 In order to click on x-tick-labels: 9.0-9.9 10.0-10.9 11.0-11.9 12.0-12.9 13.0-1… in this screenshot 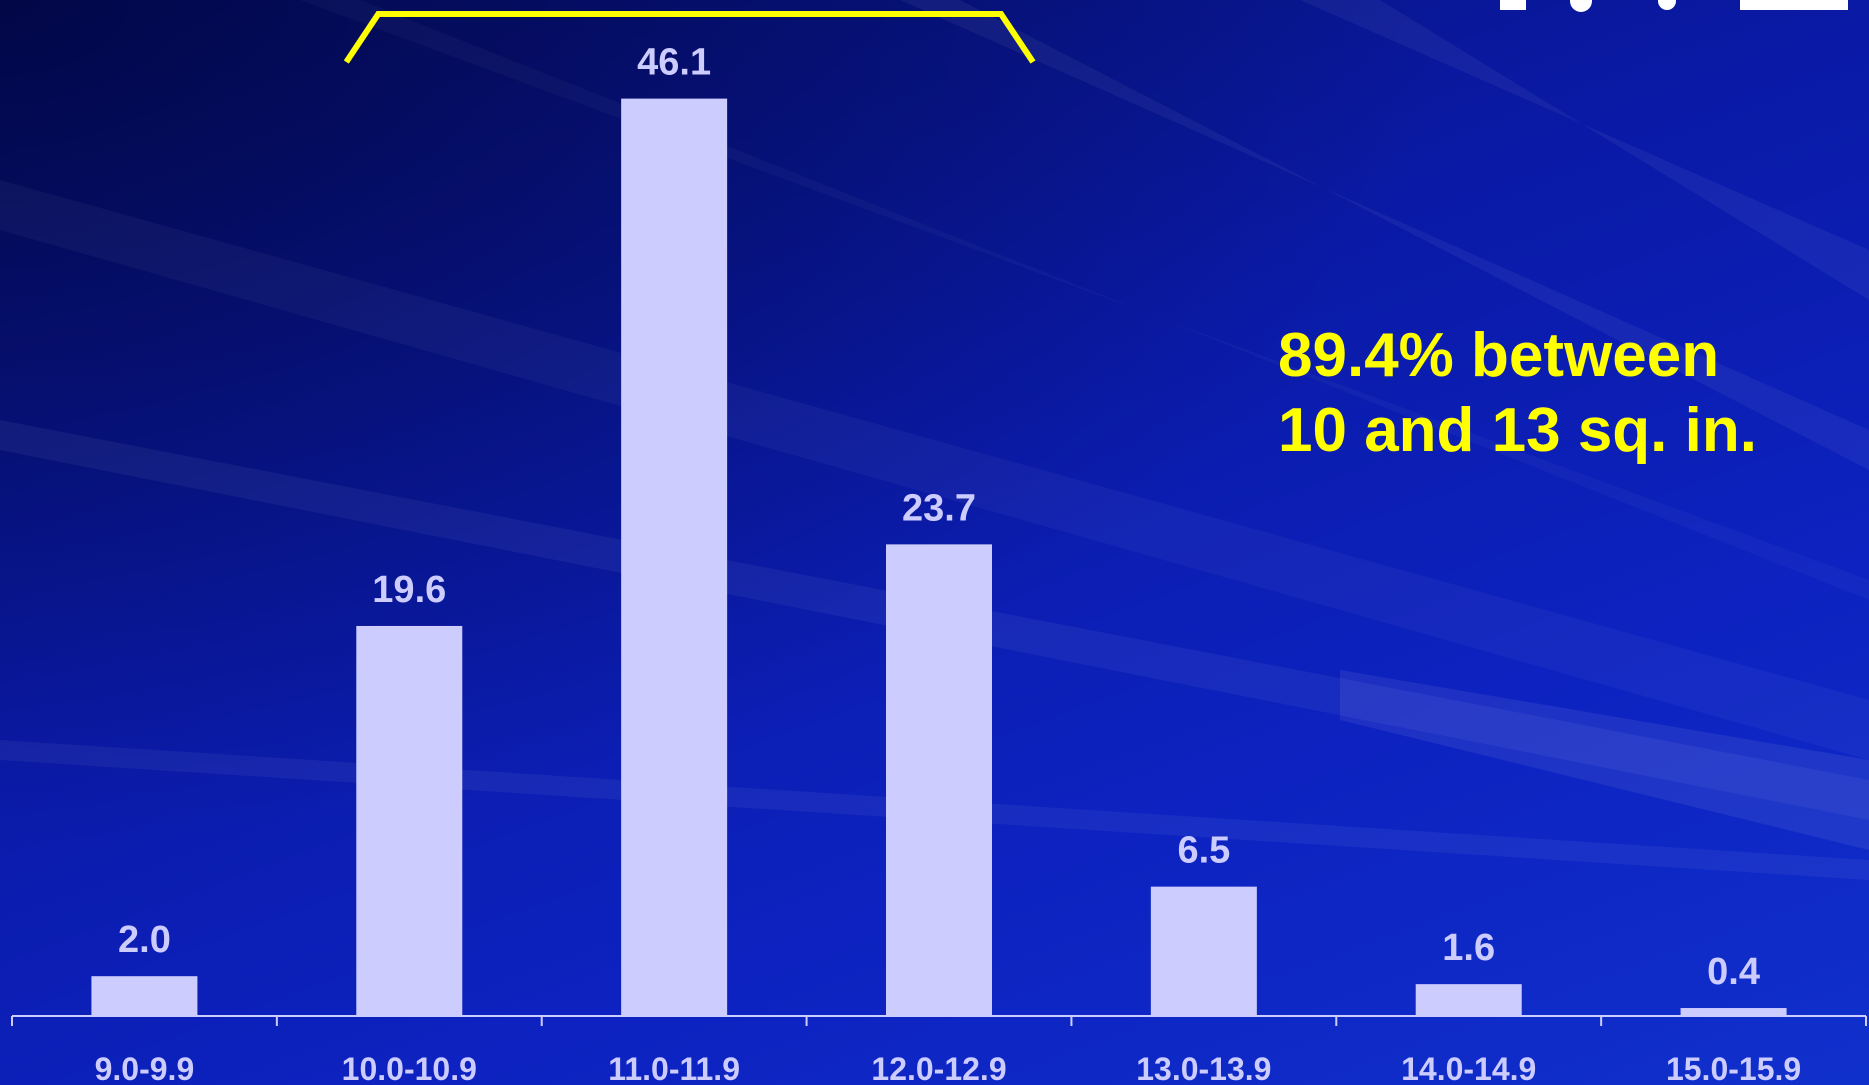, I will do `click(948, 1068)`.